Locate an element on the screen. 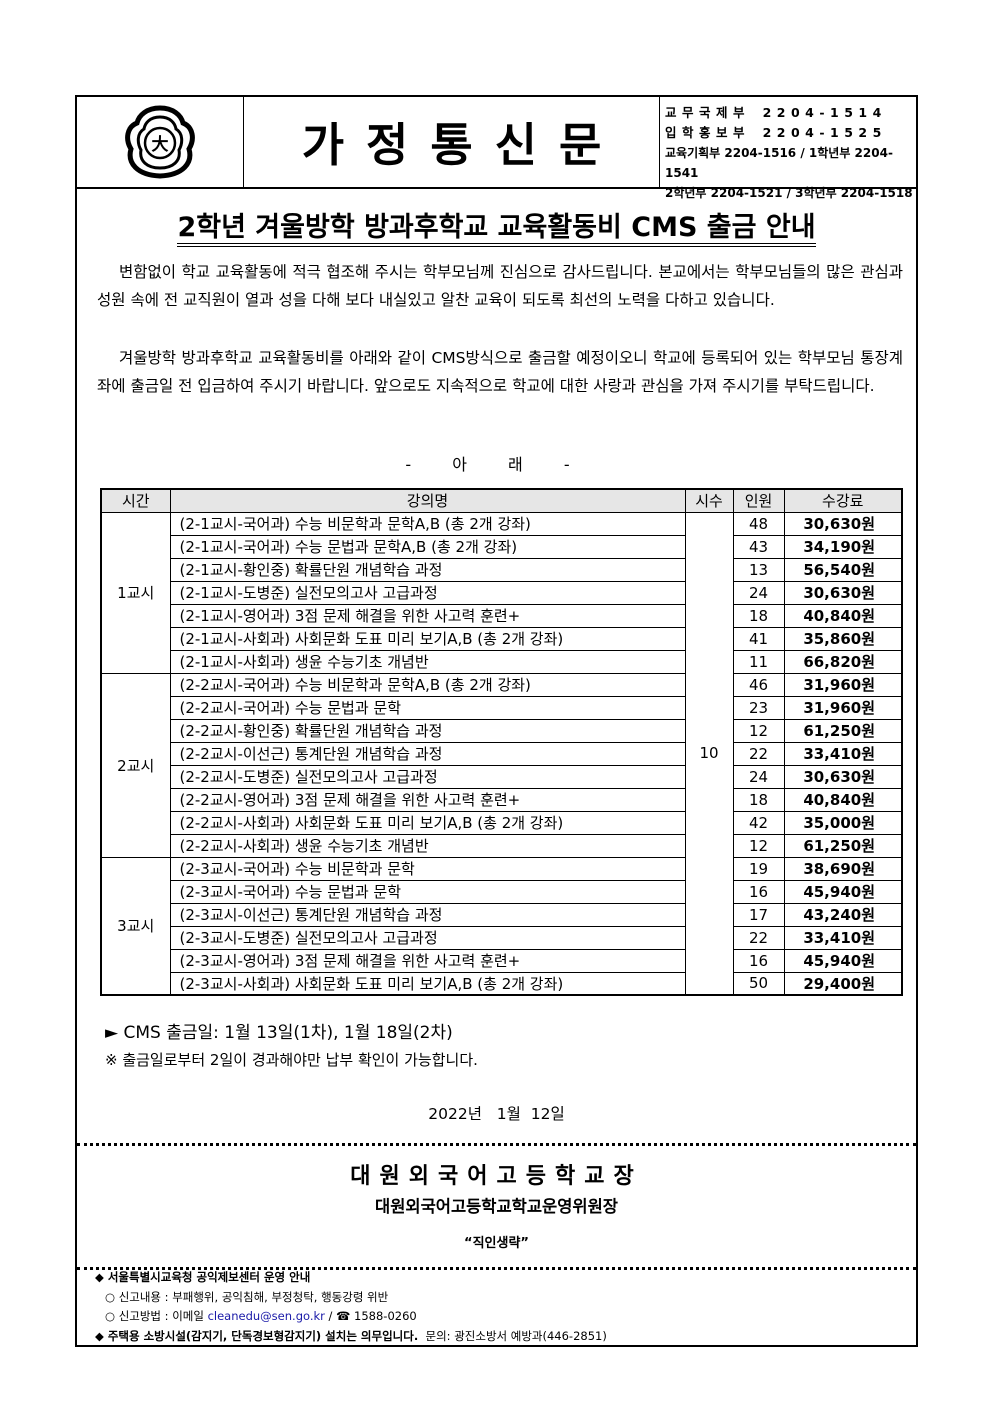  enrollment-cell: 41 is located at coordinates (758, 638).